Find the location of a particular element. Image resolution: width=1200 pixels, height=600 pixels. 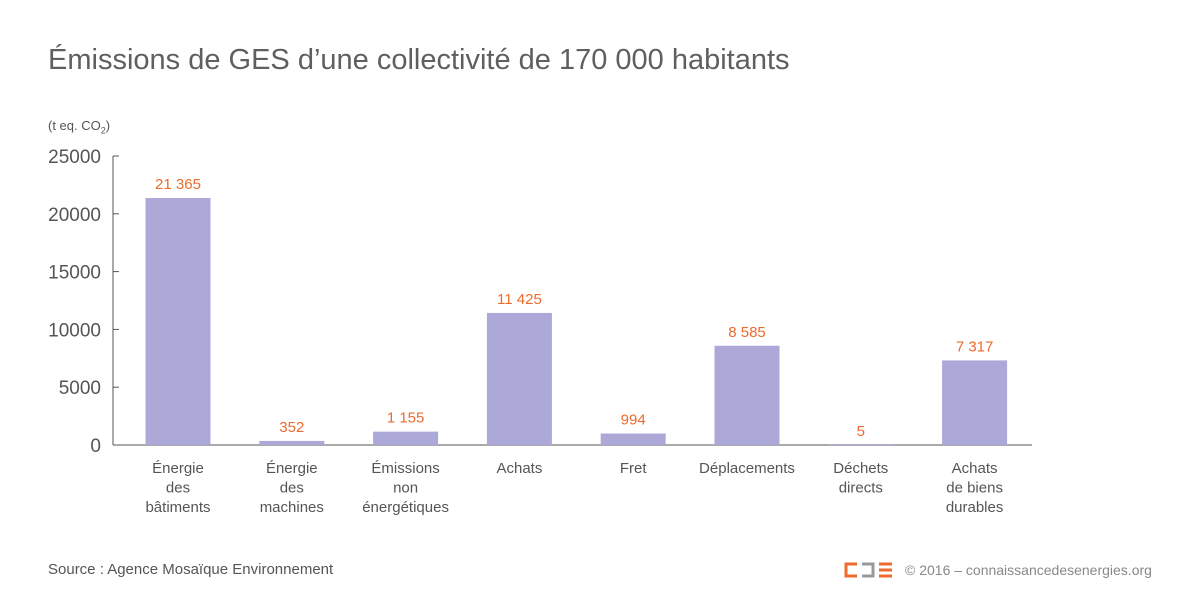

y-tick-label: 0 is located at coordinates (95, 446).